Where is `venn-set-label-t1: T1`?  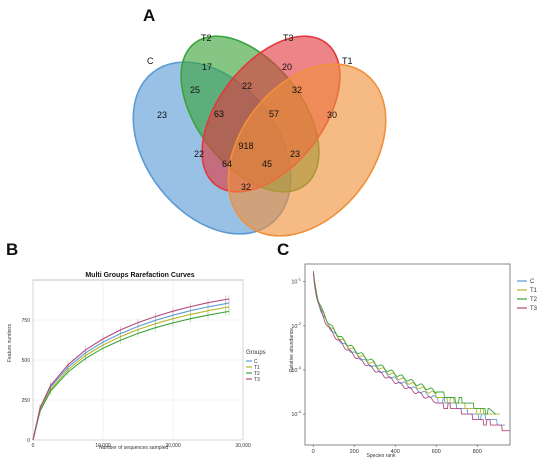
venn-set-label-t1: T1 is located at coordinates (347, 61).